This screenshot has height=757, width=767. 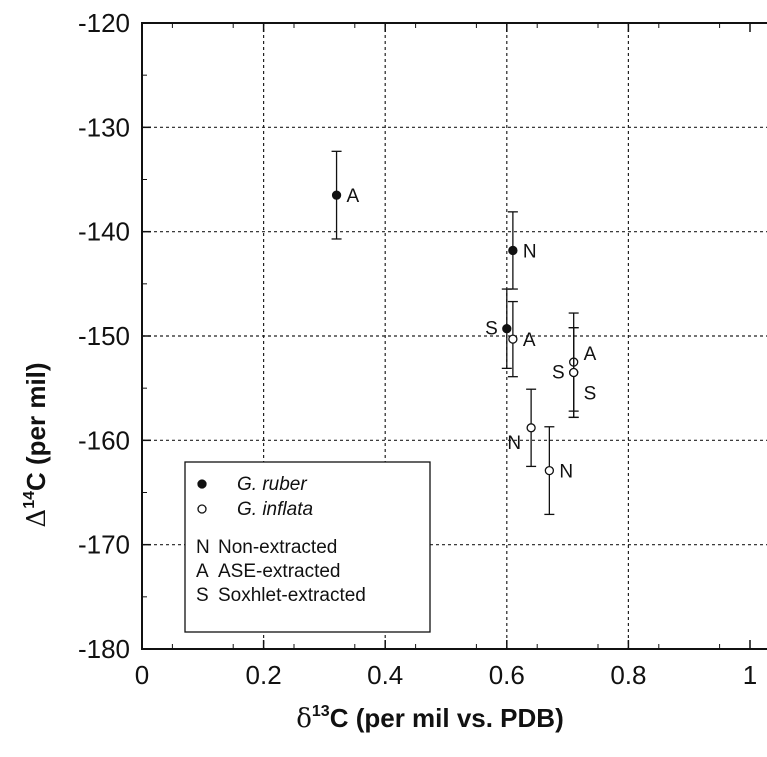 What do you see at coordinates (202, 571) in the screenshot?
I see `legend-key-letter: A` at bounding box center [202, 571].